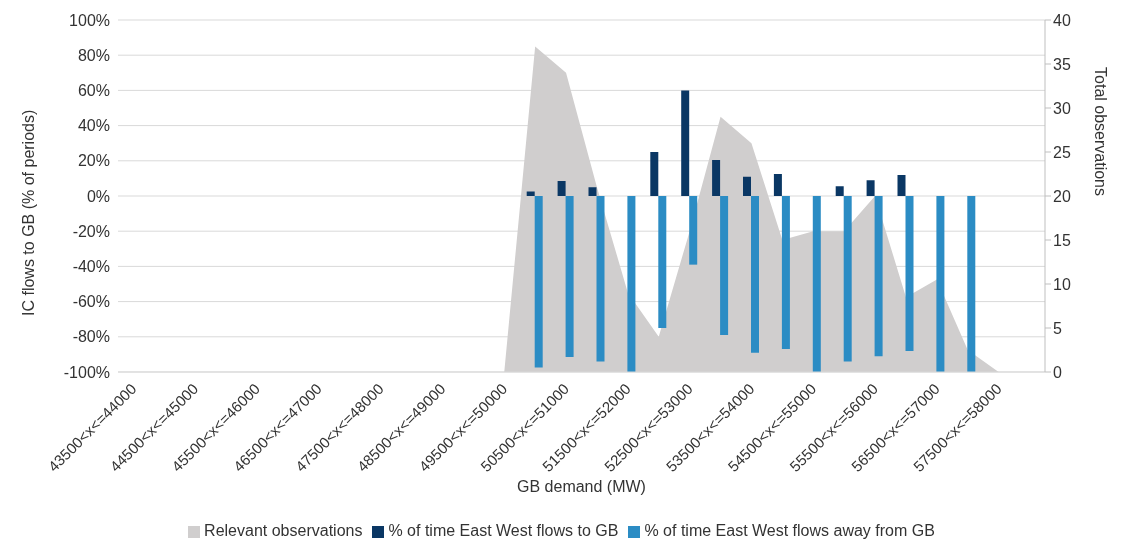 The width and height of the screenshot is (1133, 552). I want to click on y-tick-label: 20%, so click(93, 161).